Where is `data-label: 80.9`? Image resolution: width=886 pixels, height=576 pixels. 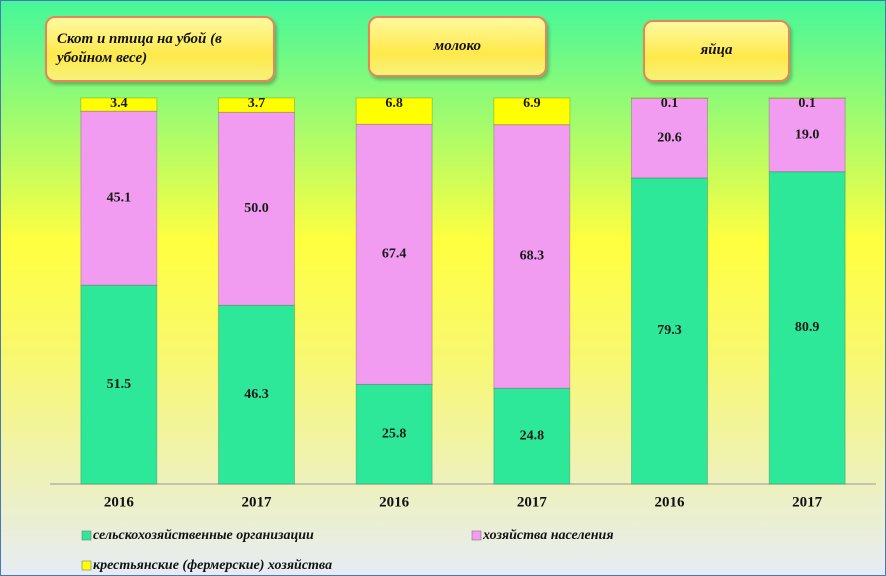 data-label: 80.9 is located at coordinates (807, 327).